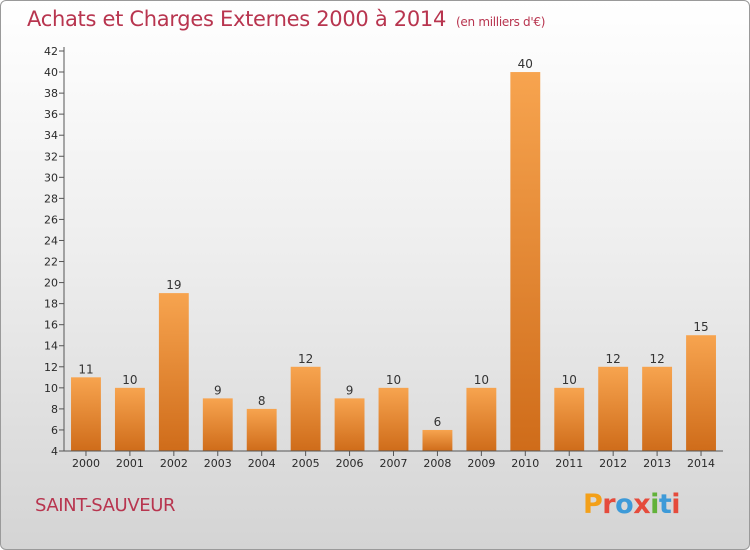 The height and width of the screenshot is (550, 750). What do you see at coordinates (174, 463) in the screenshot?
I see `x-tick-label: 2002` at bounding box center [174, 463].